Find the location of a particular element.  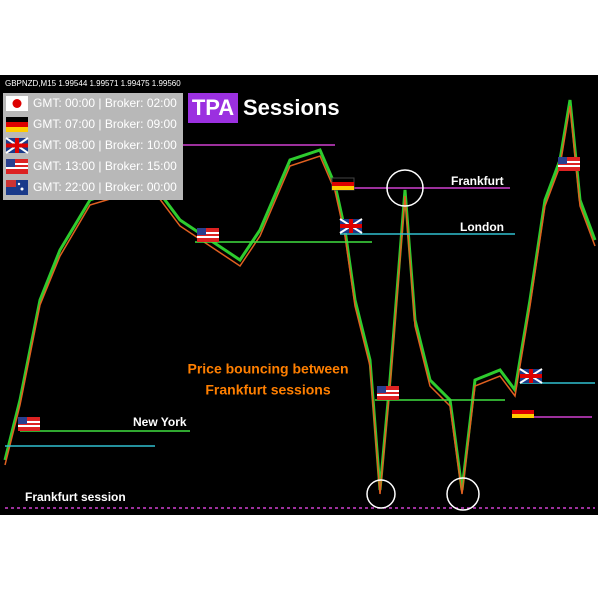

title-badge is located at coordinates (213, 108).